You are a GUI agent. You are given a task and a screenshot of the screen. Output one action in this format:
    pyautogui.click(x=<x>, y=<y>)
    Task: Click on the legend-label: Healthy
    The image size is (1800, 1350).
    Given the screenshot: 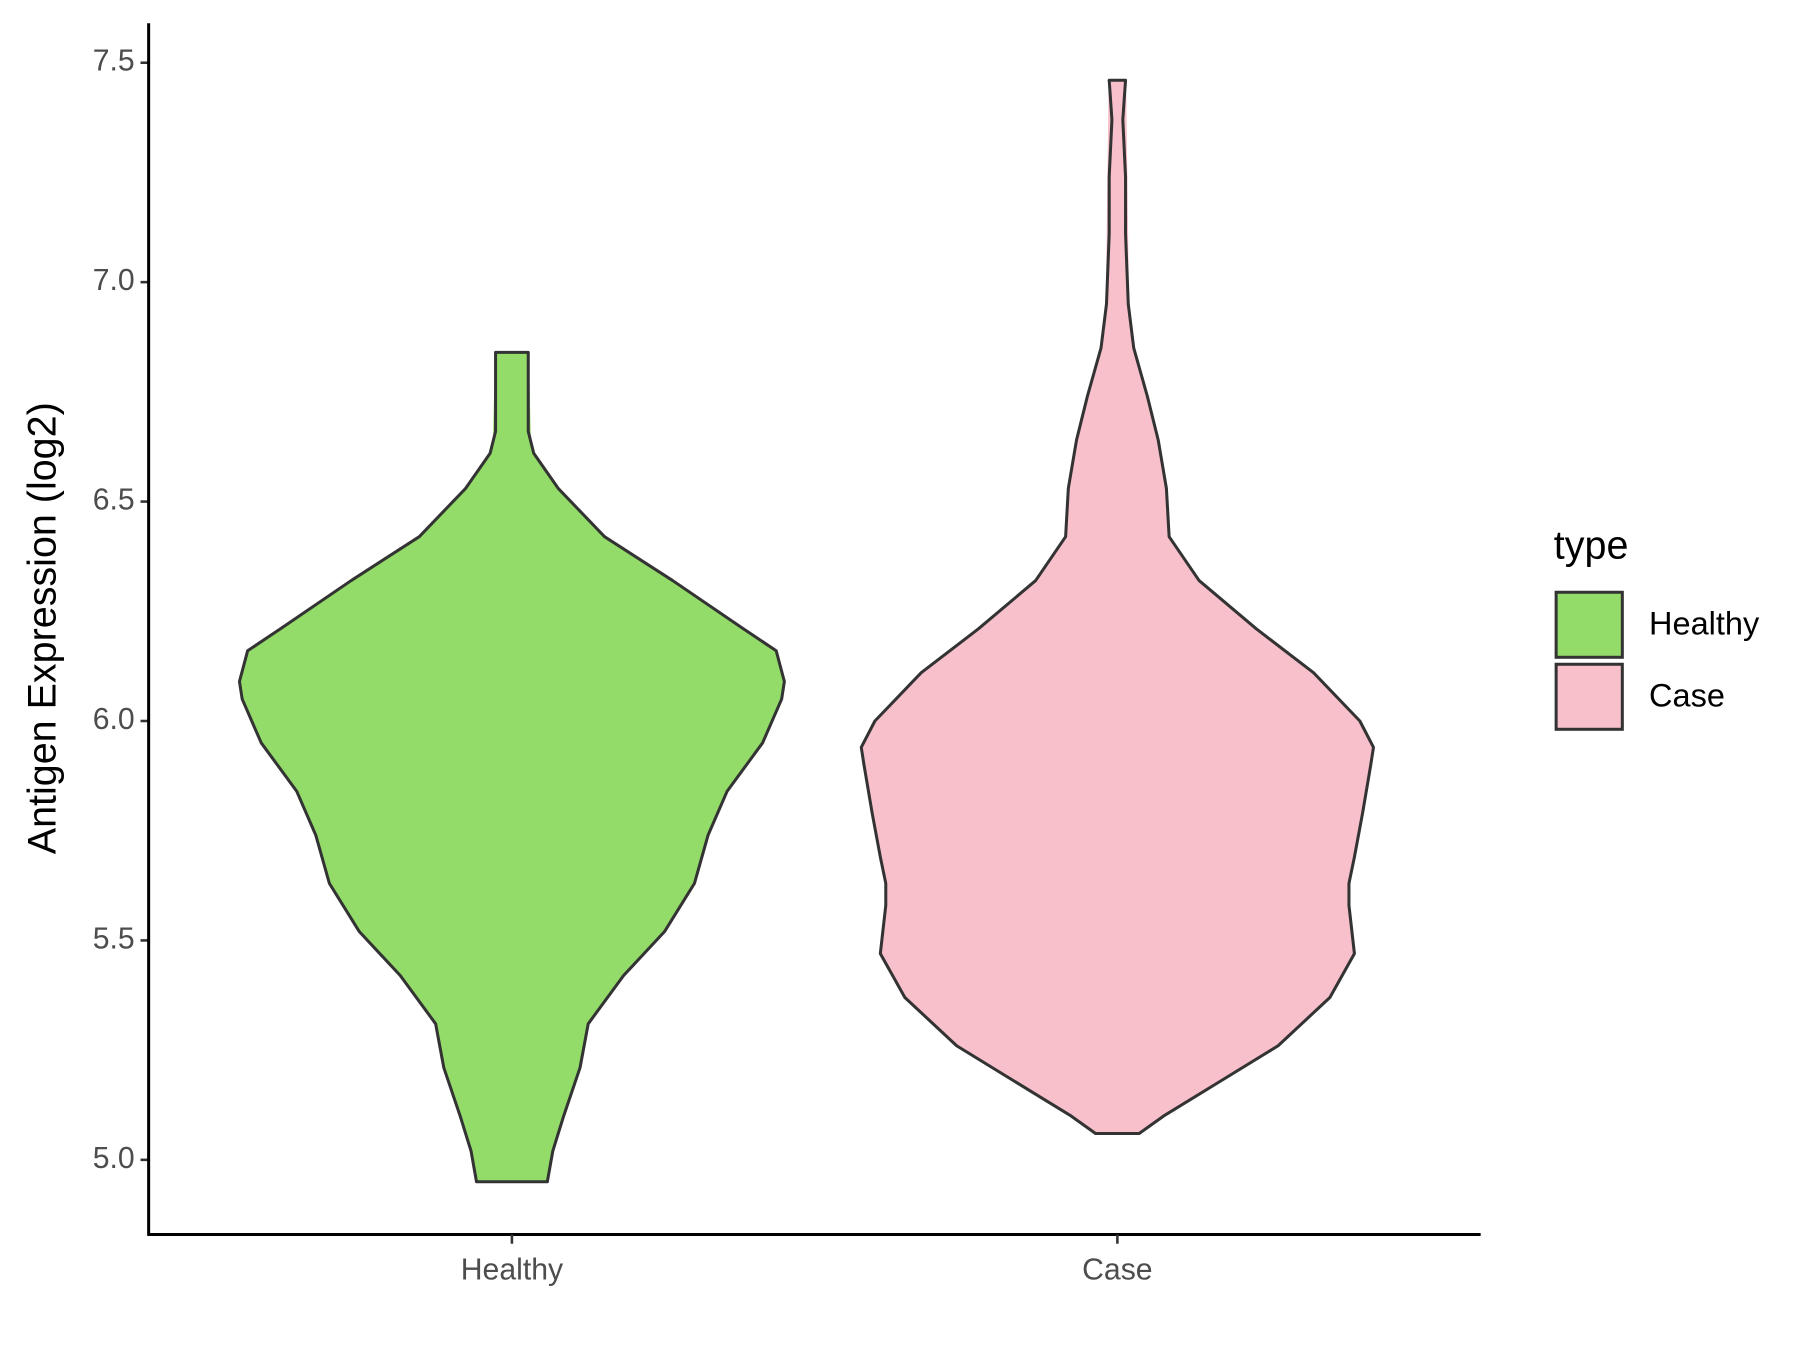 What is the action you would take?
    pyautogui.click(x=1704, y=624)
    